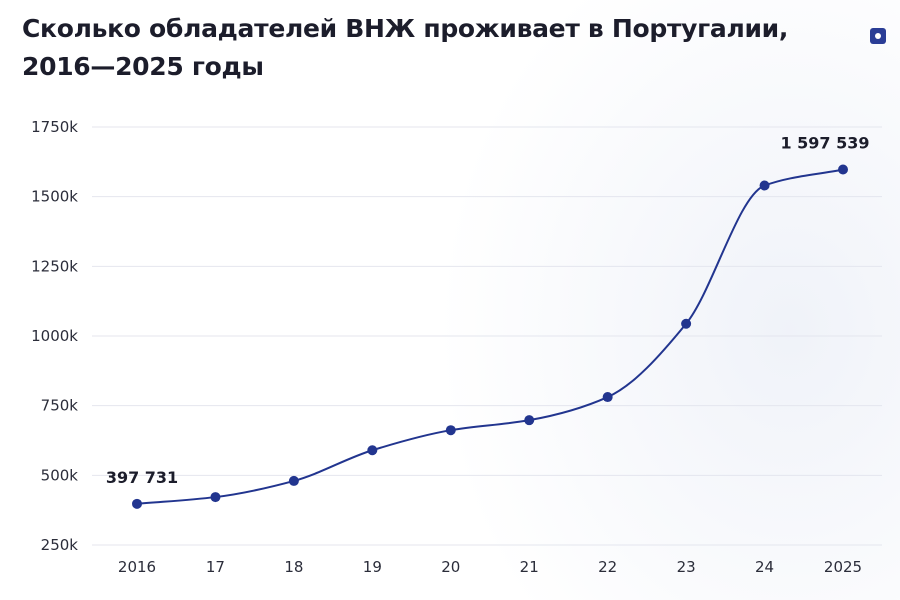 The width and height of the screenshot is (900, 600). Describe the element at coordinates (843, 567) in the screenshot. I see `x-tick-label: 2025` at that location.